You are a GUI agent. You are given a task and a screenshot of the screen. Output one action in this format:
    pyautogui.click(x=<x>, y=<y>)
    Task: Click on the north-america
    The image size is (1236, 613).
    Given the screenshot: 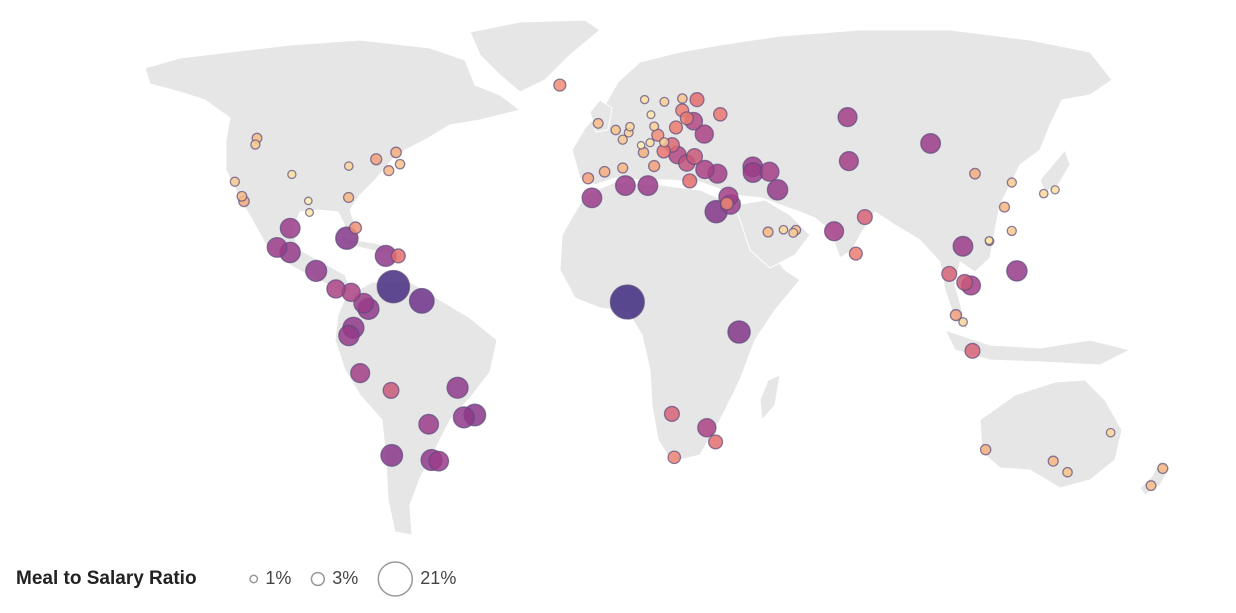 What is the action you would take?
    pyautogui.click(x=333, y=166)
    